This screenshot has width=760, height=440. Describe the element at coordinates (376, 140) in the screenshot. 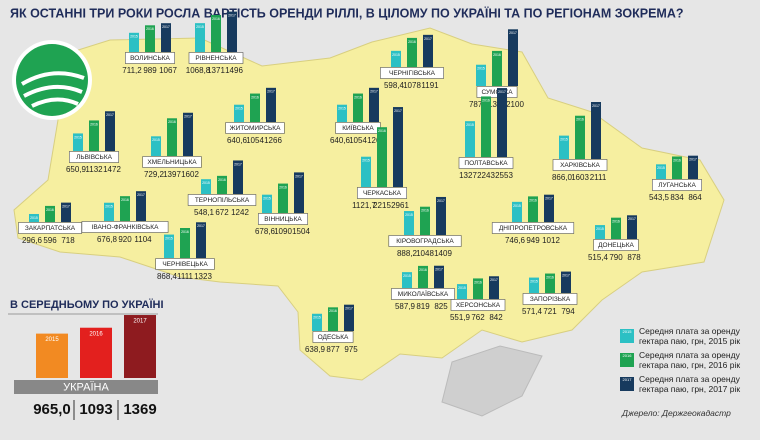

I see `value-label: 1266` at that location.